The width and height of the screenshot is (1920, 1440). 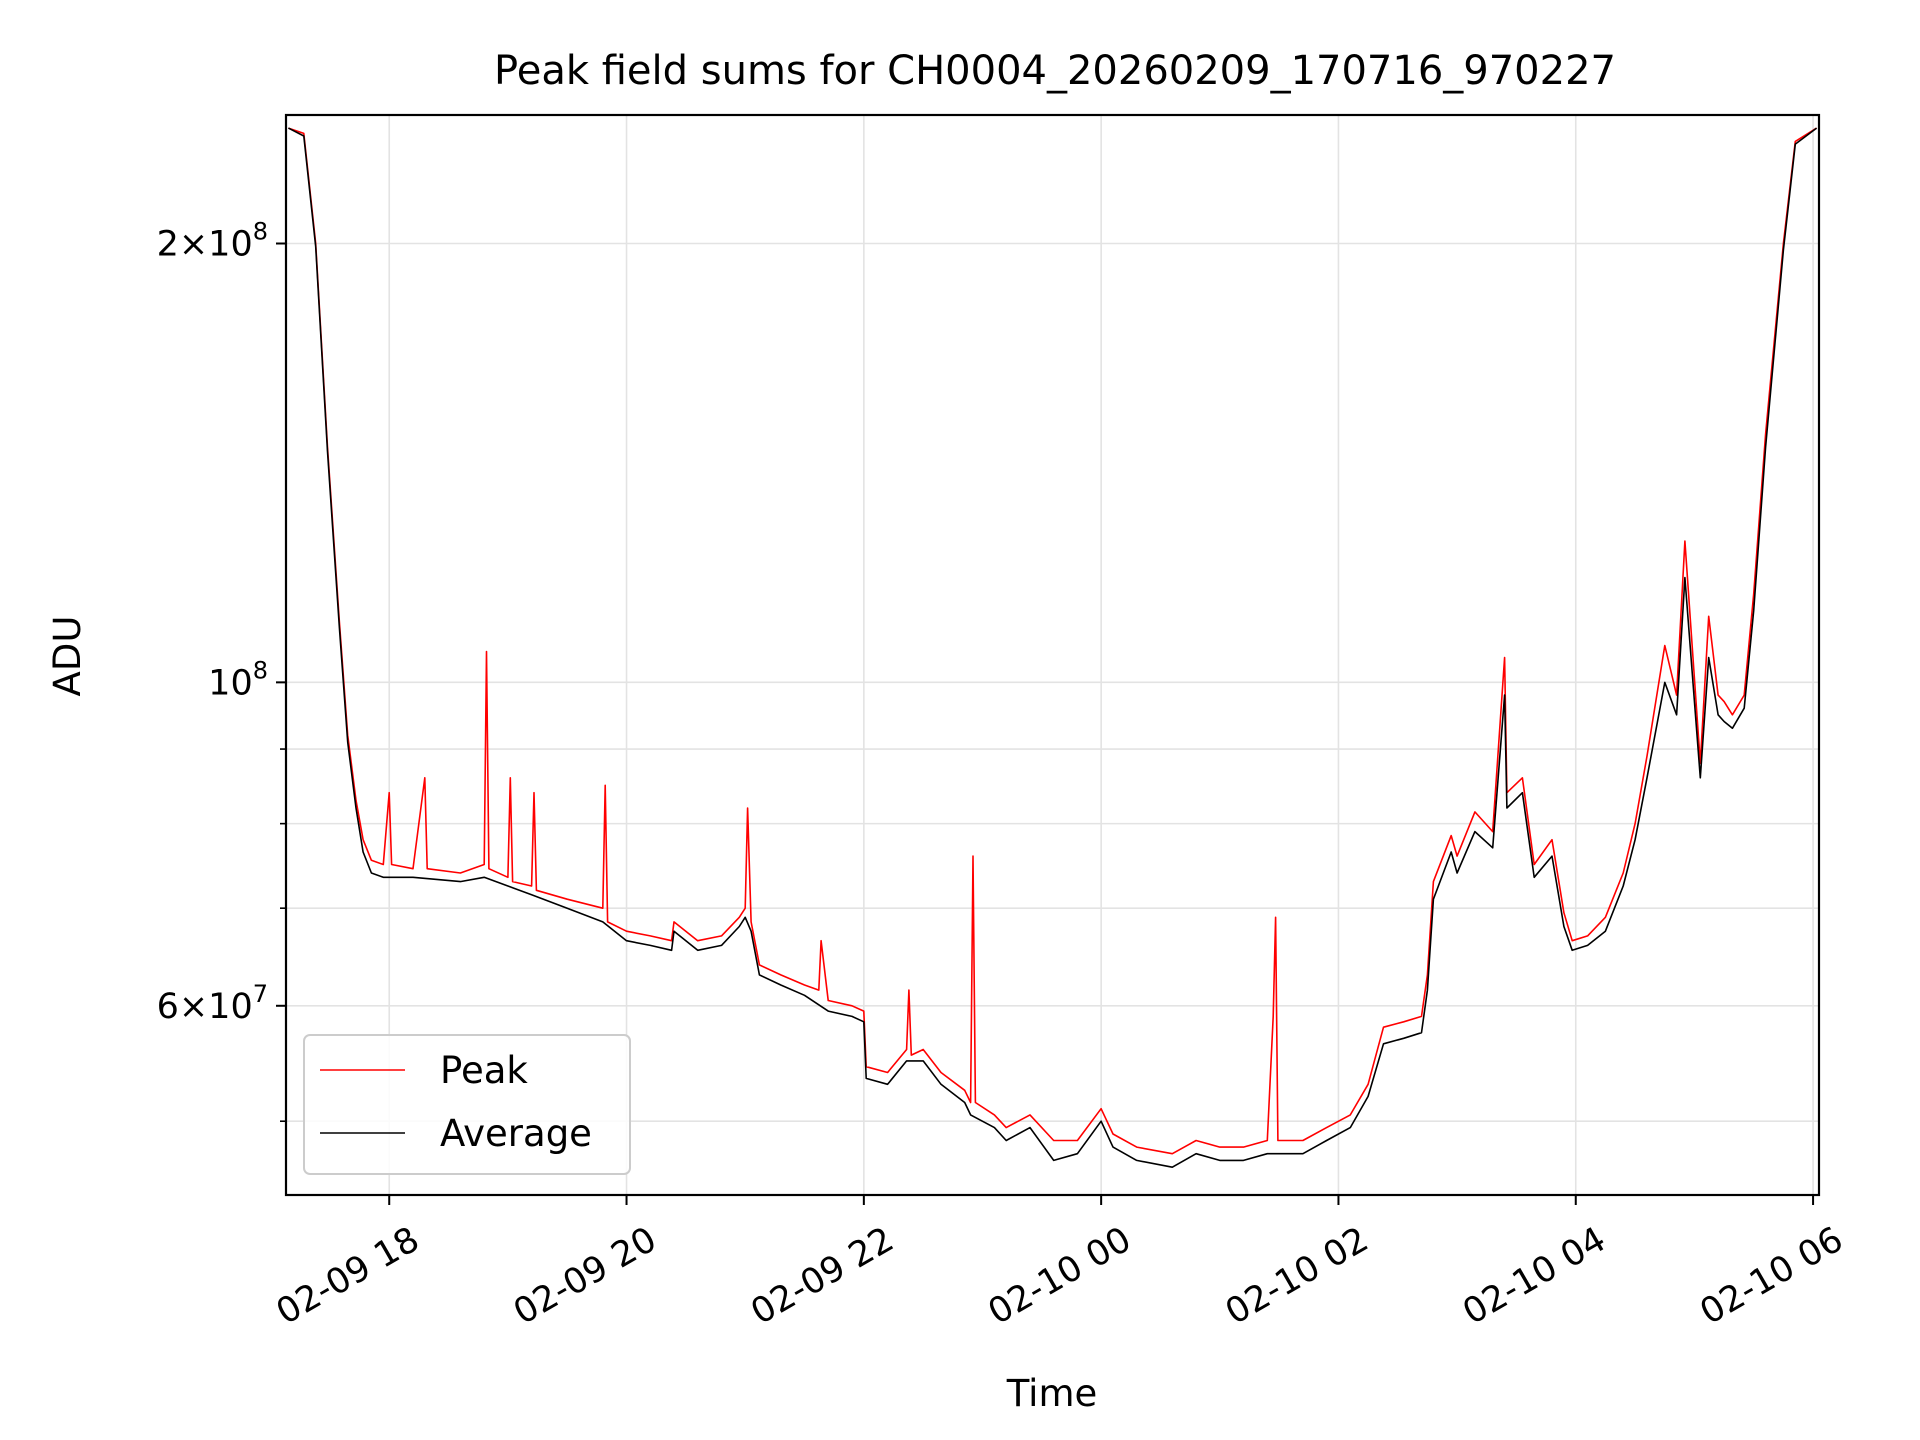 I want to click on y-tick-label: 2×108, so click(x=212, y=240).